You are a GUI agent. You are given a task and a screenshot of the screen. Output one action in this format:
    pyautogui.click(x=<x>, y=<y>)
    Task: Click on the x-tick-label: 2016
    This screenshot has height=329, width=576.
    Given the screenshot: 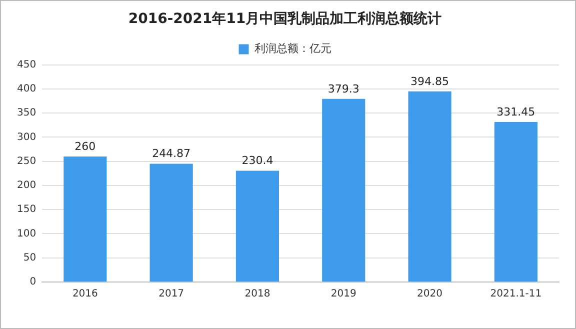 What is the action you would take?
    pyautogui.click(x=85, y=294)
    